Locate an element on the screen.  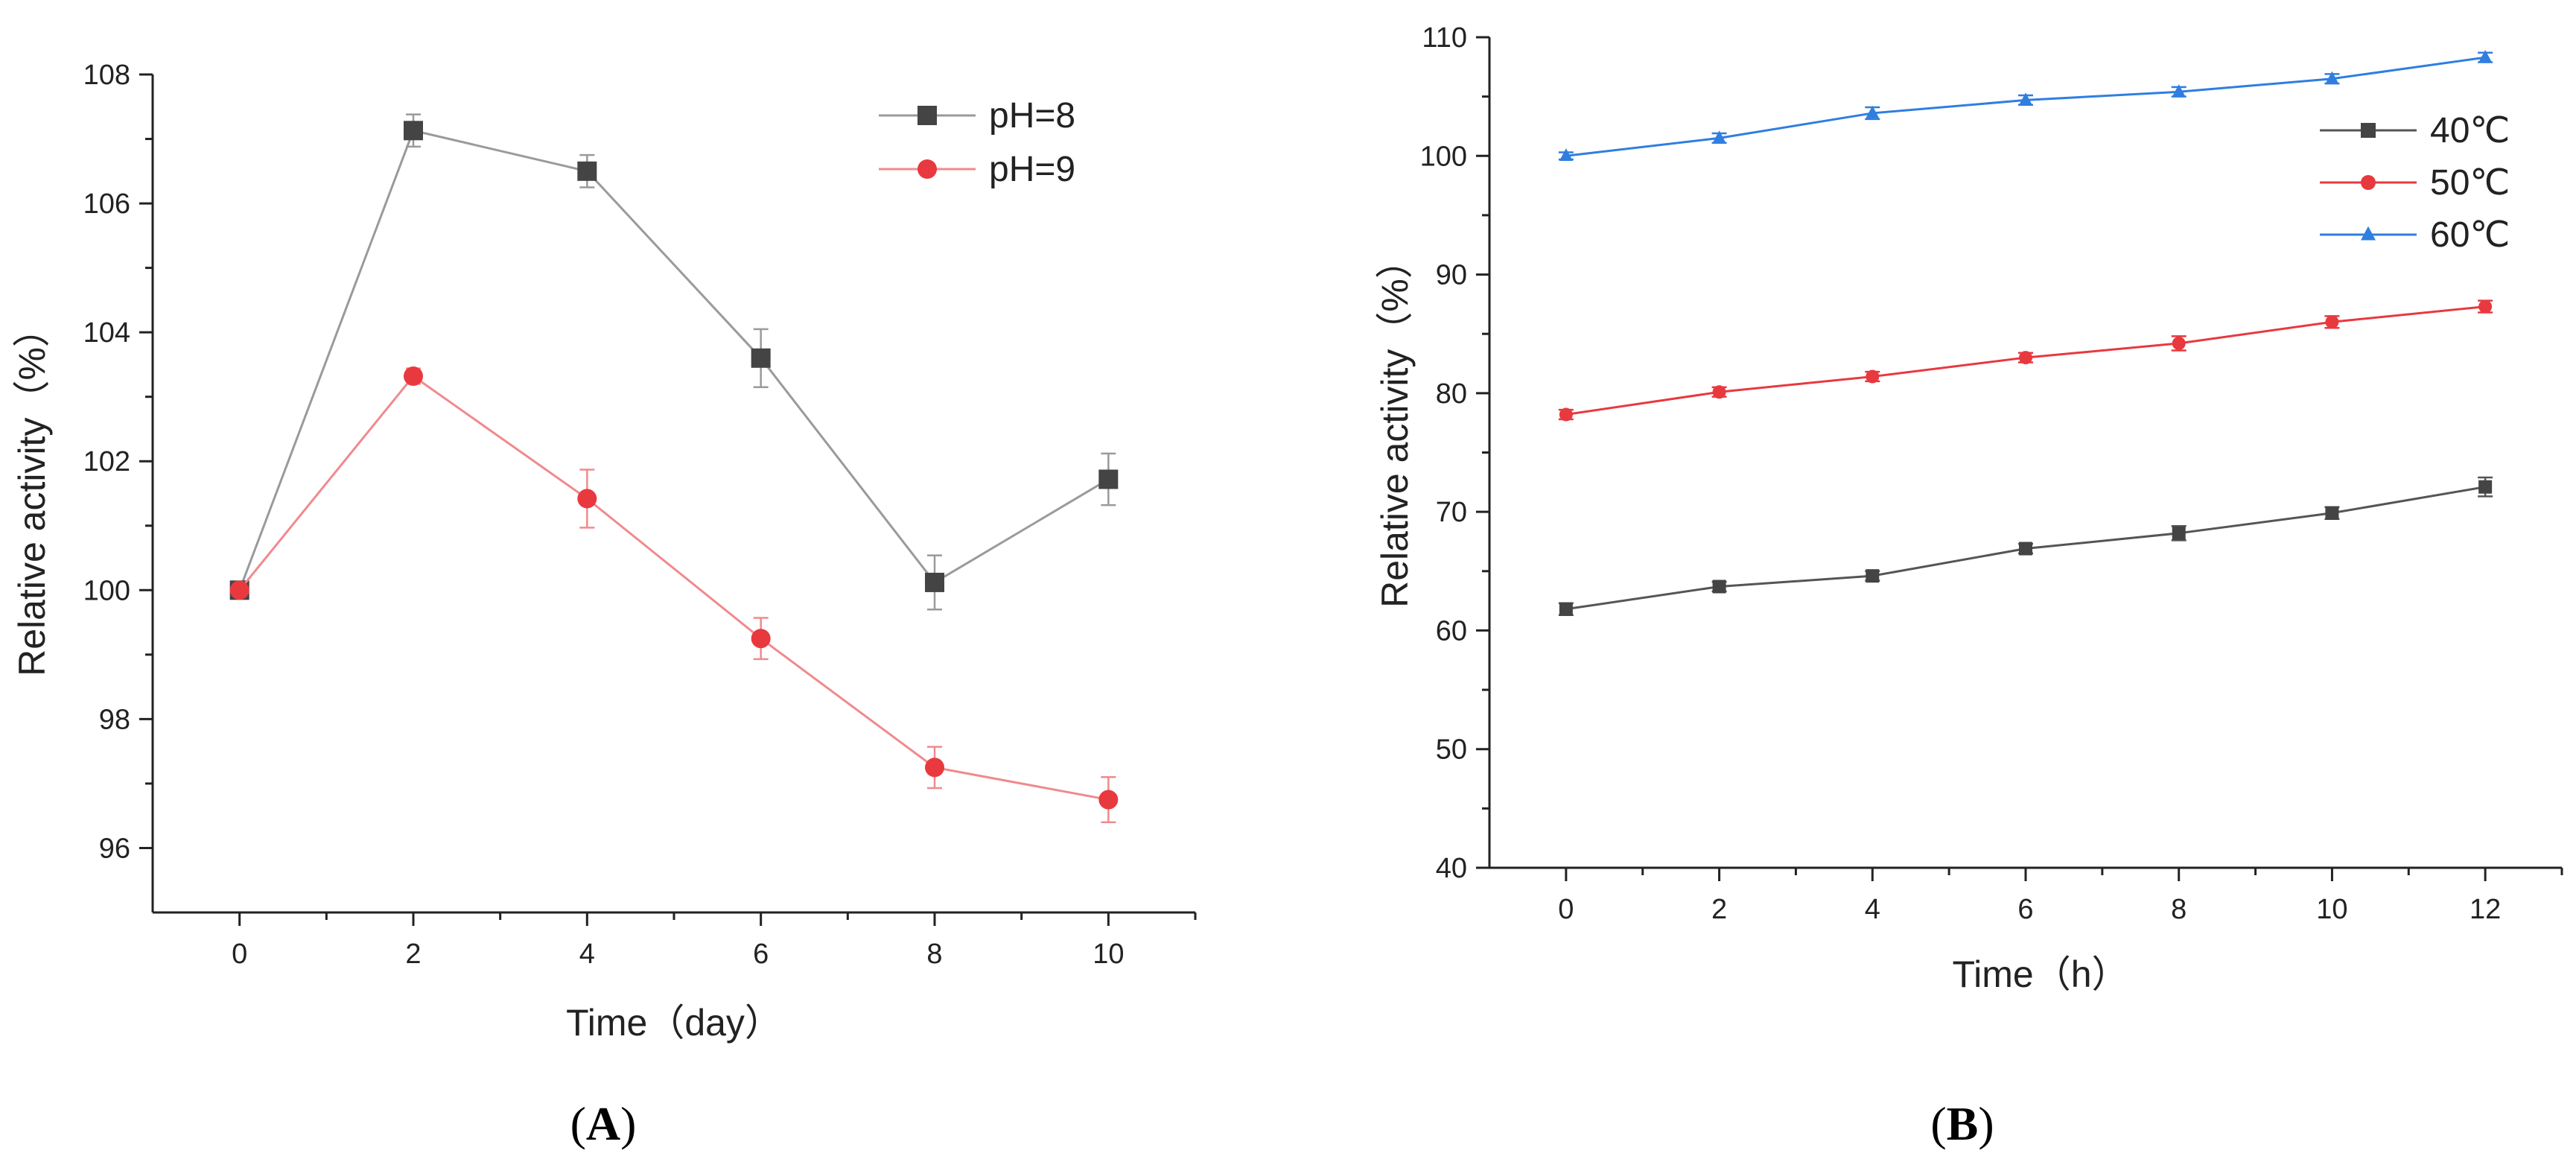
y-tick-label: 102 is located at coordinates (106, 461).